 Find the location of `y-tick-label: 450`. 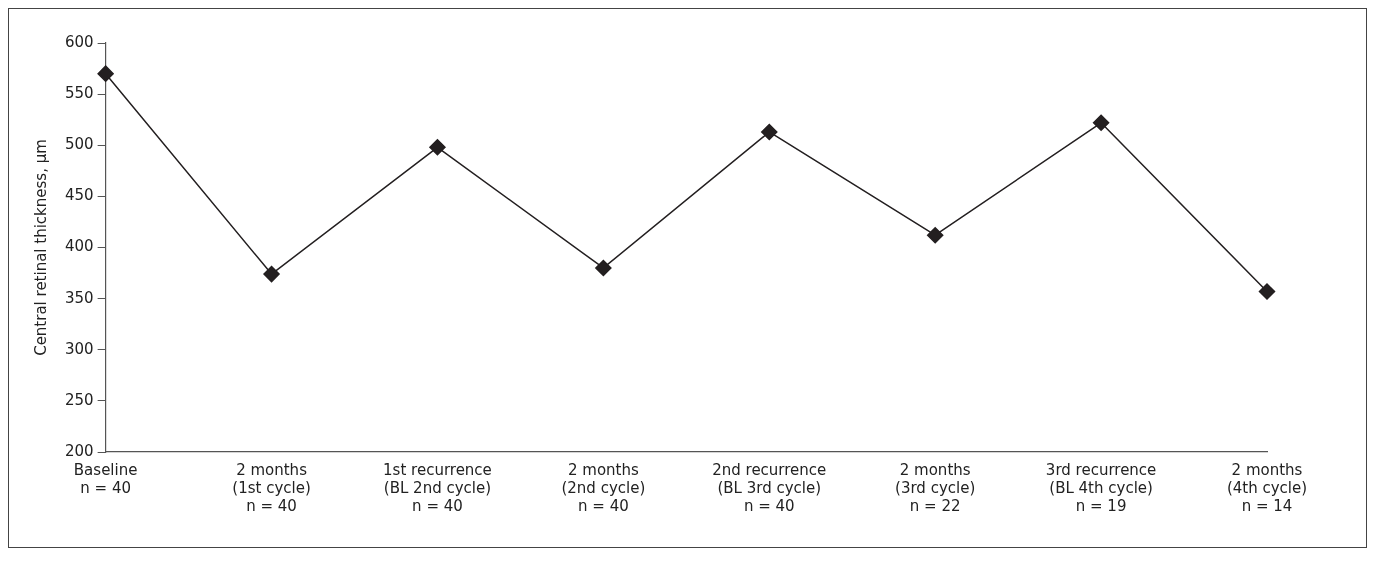

y-tick-label: 450 is located at coordinates (79, 195).